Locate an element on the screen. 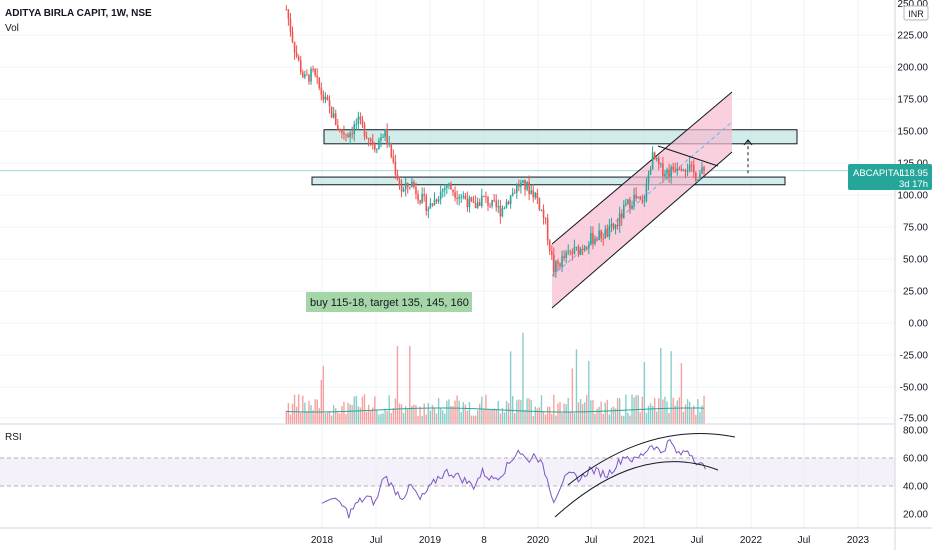 Image resolution: width=932 pixels, height=555 pixels. price-tick-label: 0.00 is located at coordinates (919, 324).